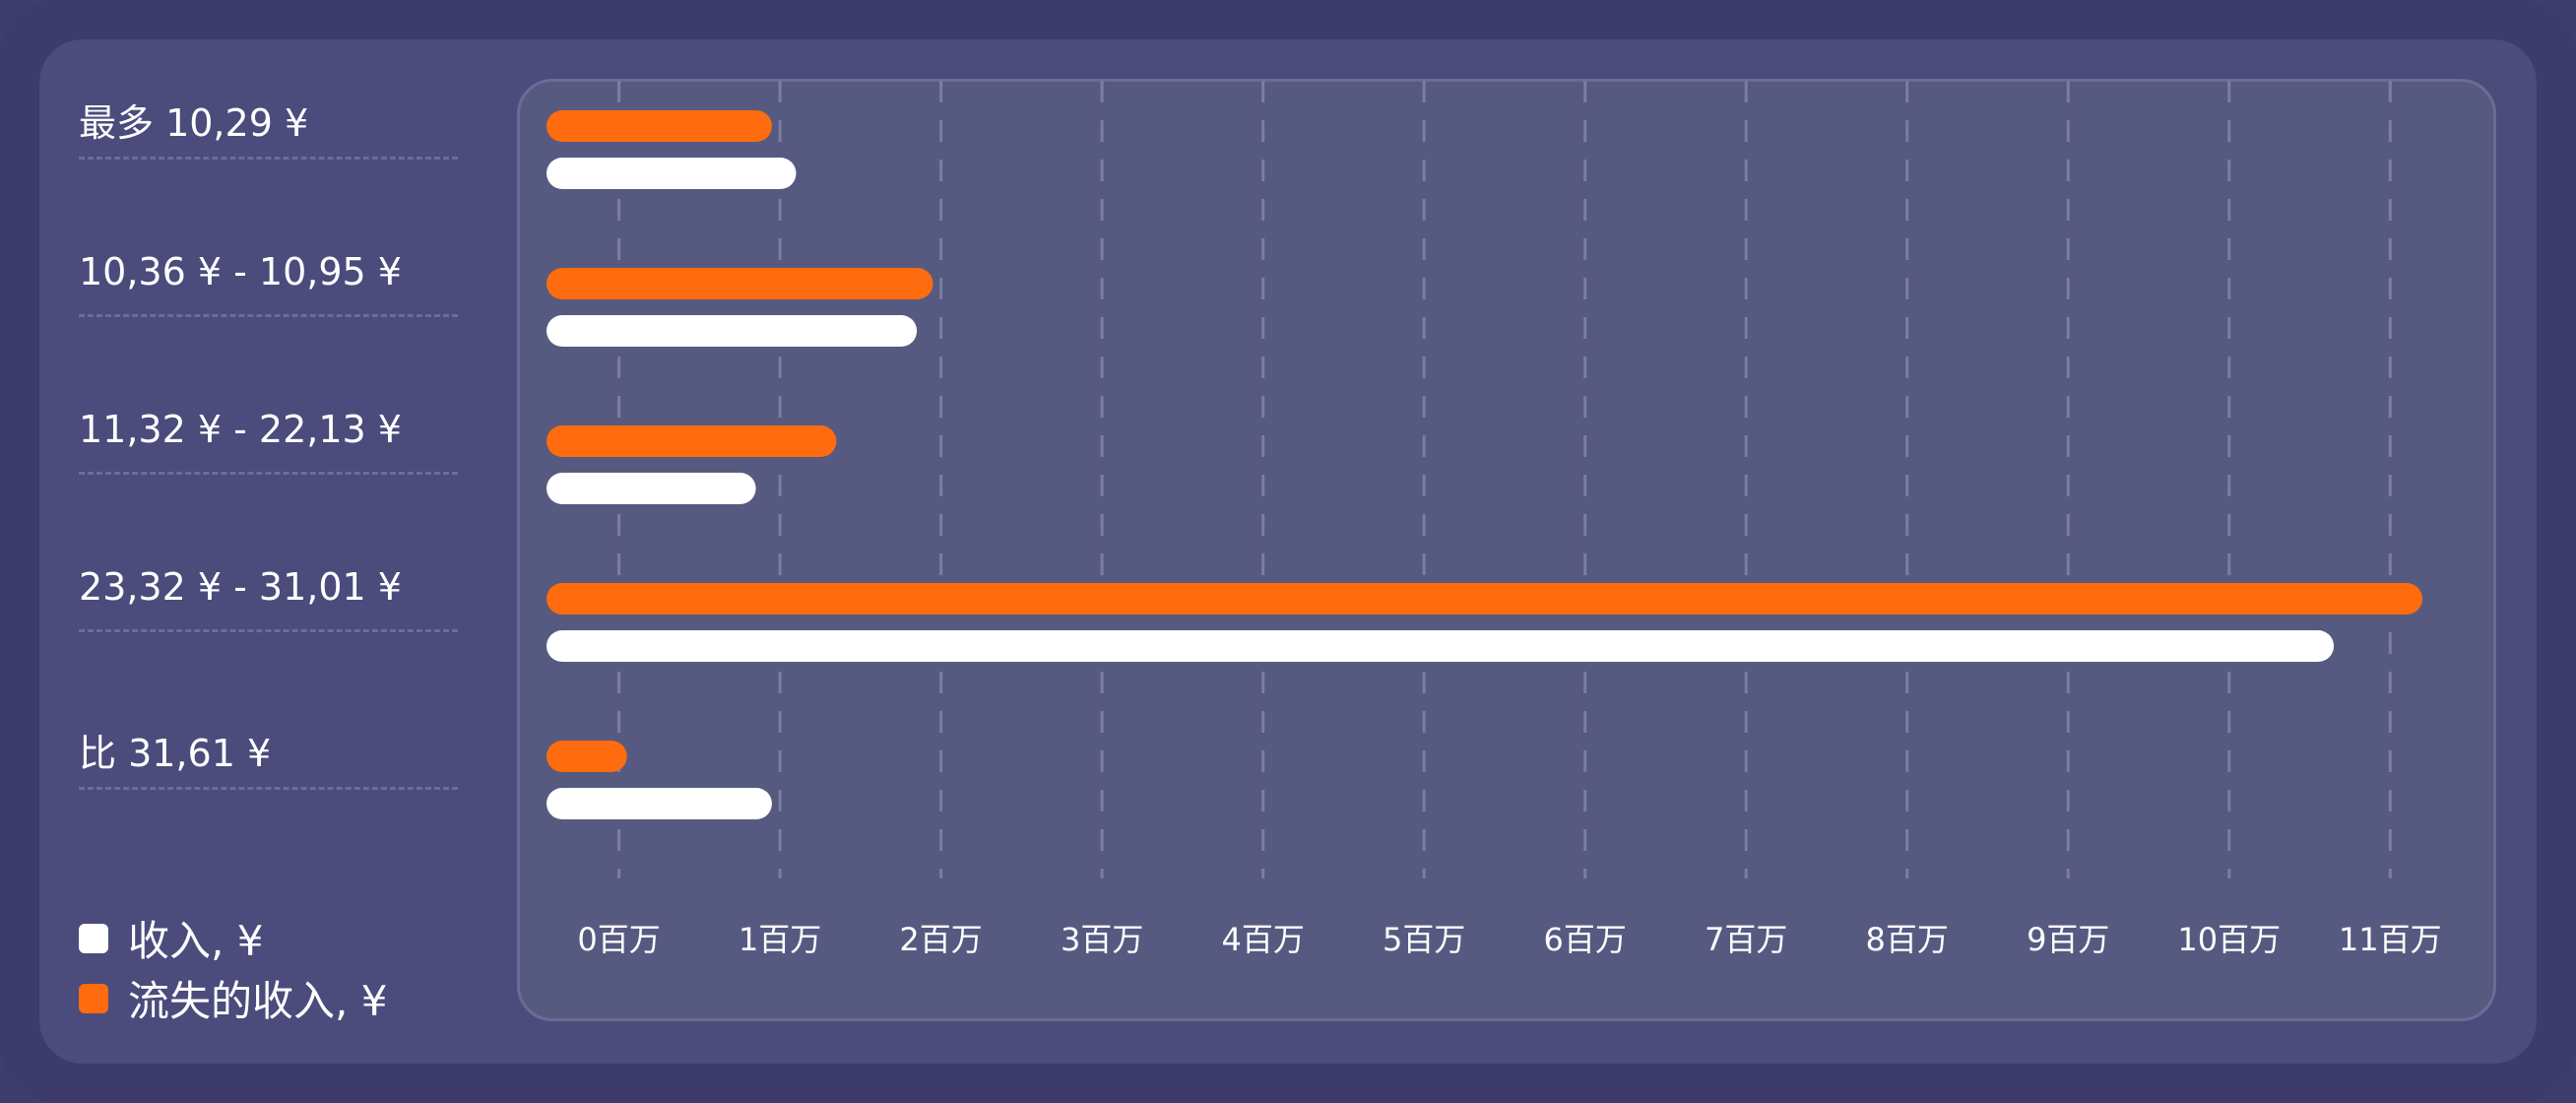 The height and width of the screenshot is (1103, 2576). I want to click on x-tick-label: 8百万, so click(1907, 940).